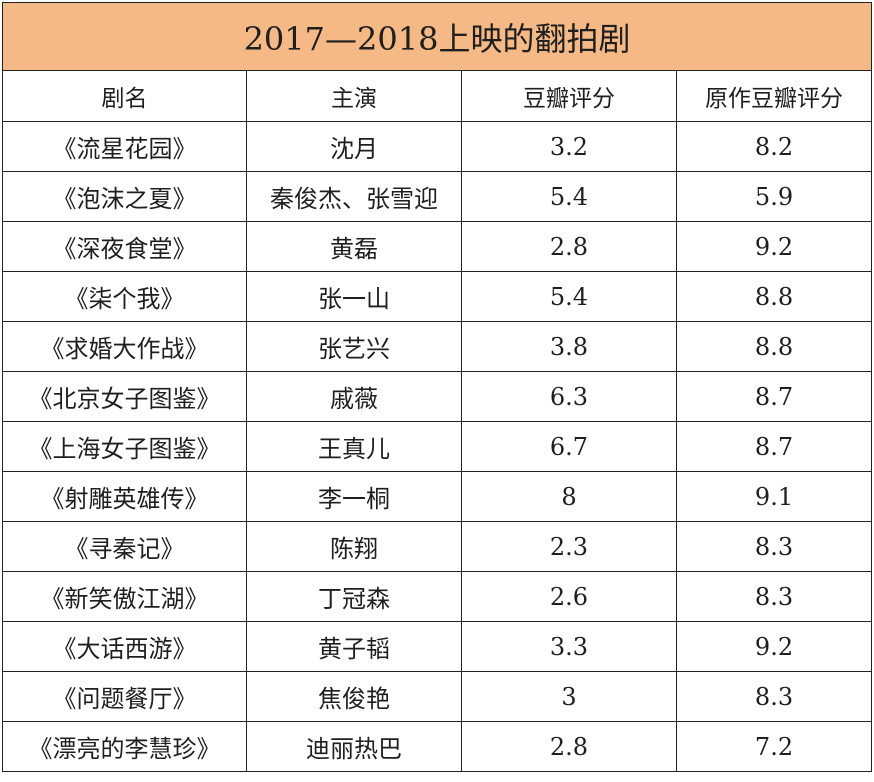 This screenshot has width=874, height=782. What do you see at coordinates (569, 446) in the screenshot?
I see `douban-score-cell: 6.7` at bounding box center [569, 446].